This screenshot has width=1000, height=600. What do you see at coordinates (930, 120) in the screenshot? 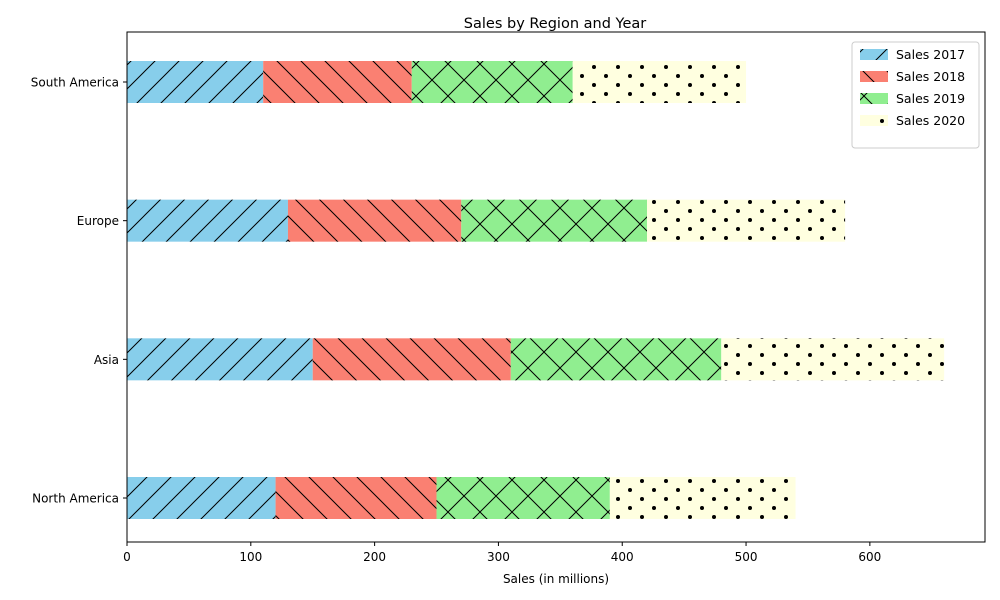
I see `legend-label: Sales 2020` at bounding box center [930, 120].